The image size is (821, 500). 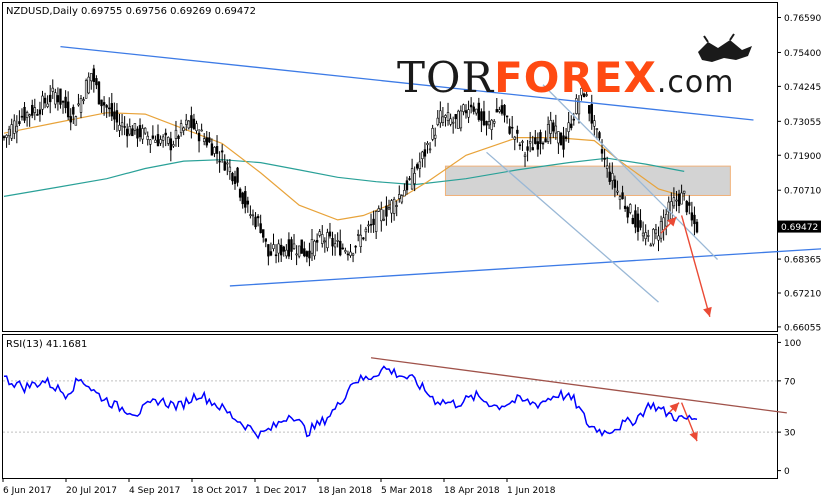 I want to click on rsi-header-text: RSI(13) 41.1681, so click(x=46, y=344).